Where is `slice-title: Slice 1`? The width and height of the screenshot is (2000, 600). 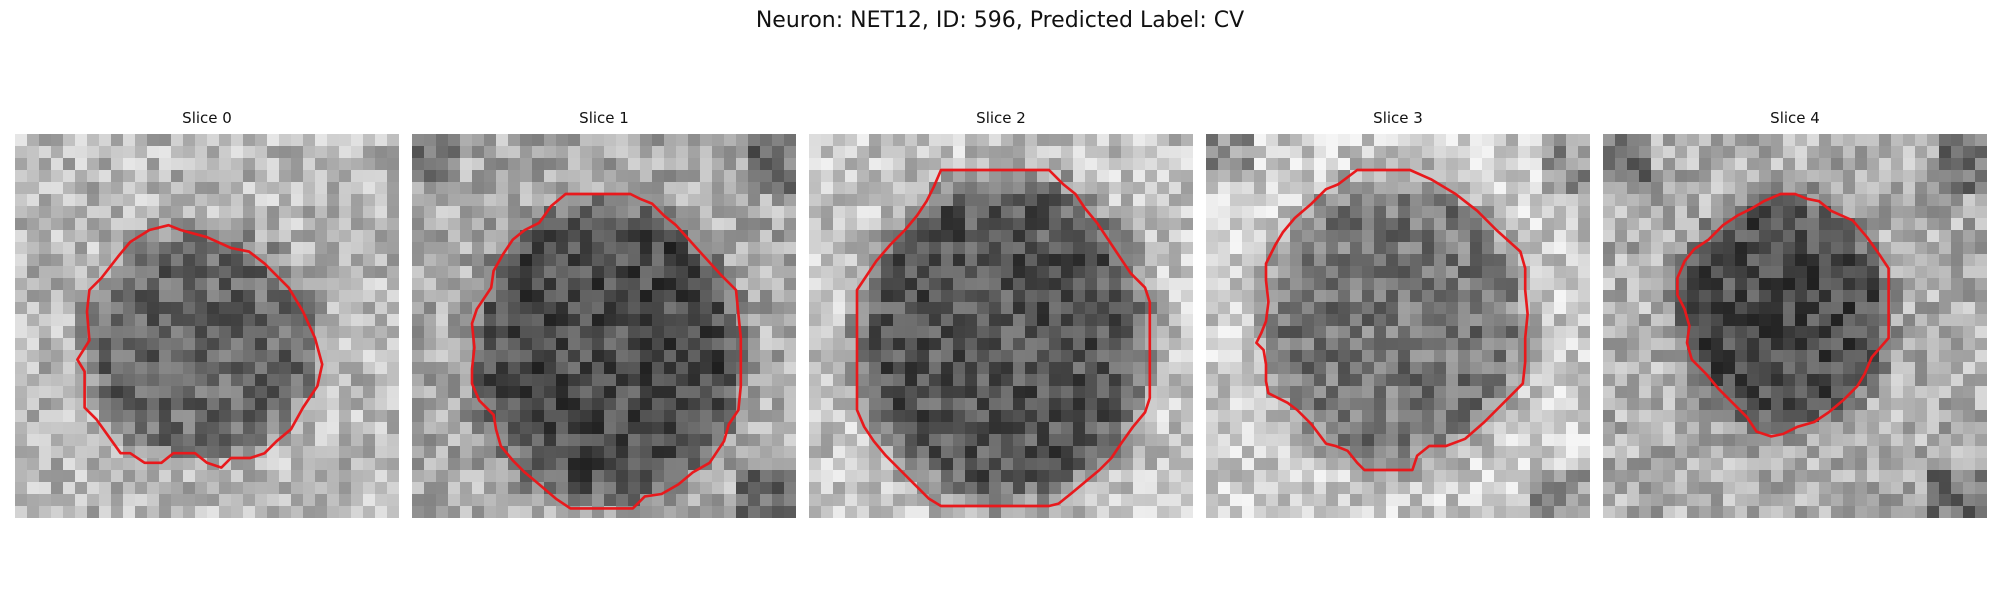
slice-title: Slice 1 is located at coordinates (604, 118).